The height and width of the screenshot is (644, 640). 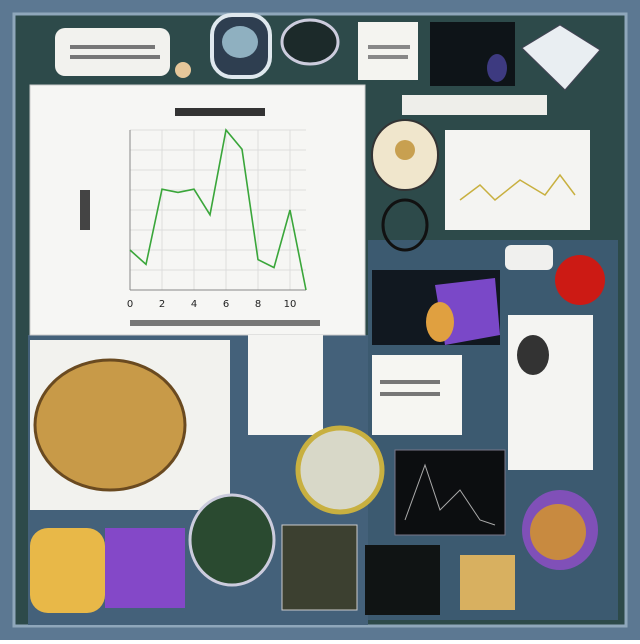 I want to click on dark-chart, so click(x=450, y=492).